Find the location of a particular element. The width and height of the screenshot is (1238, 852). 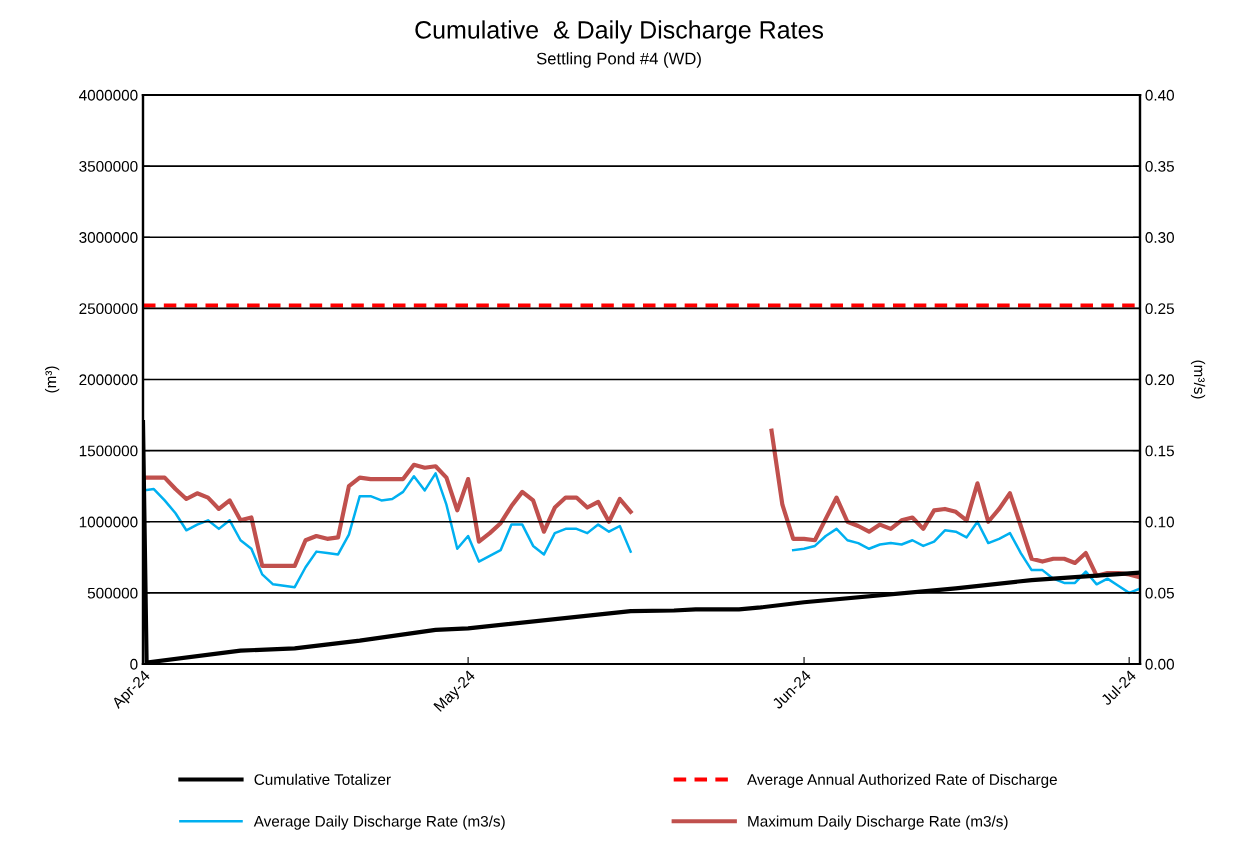

y2-tick-label: 0.05 is located at coordinates (1159, 593).